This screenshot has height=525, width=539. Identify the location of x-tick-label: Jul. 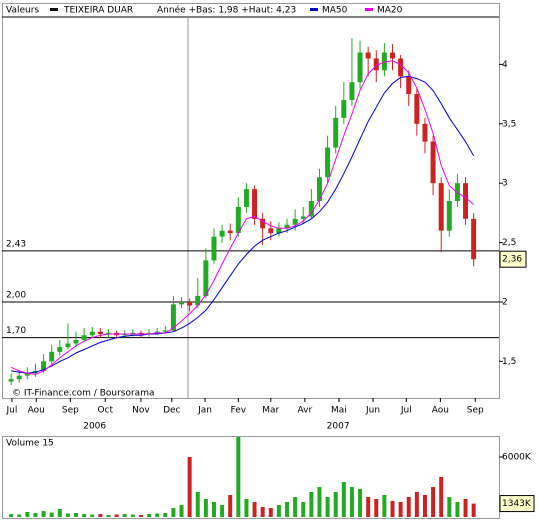
(406, 411).